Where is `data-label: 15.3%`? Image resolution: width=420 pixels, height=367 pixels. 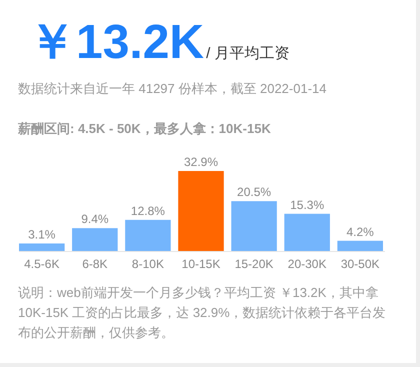
data-label: 15.3% is located at coordinates (307, 205).